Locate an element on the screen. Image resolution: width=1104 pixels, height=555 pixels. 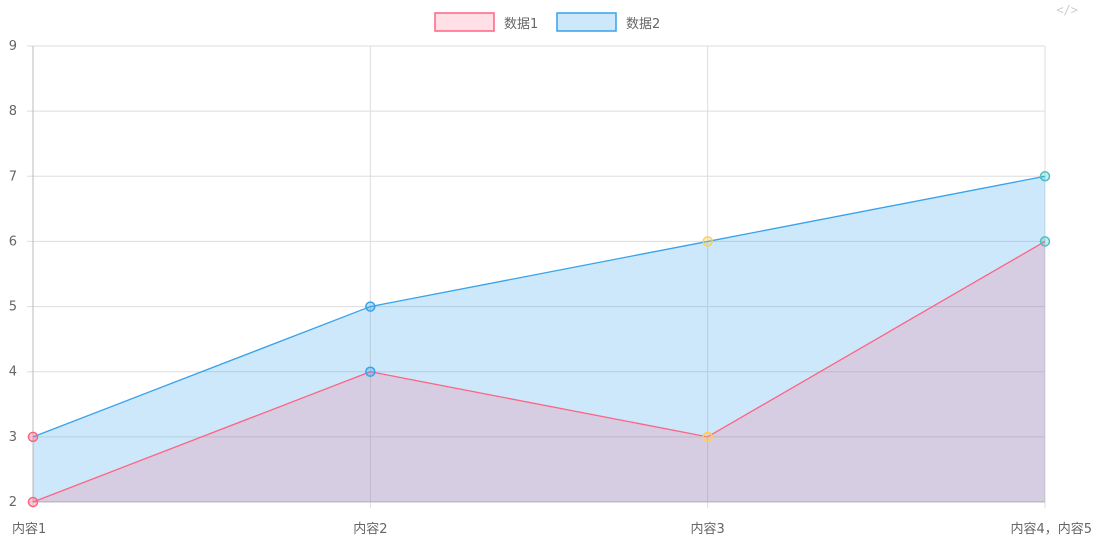
legend-label: 数据2 is located at coordinates (643, 24).